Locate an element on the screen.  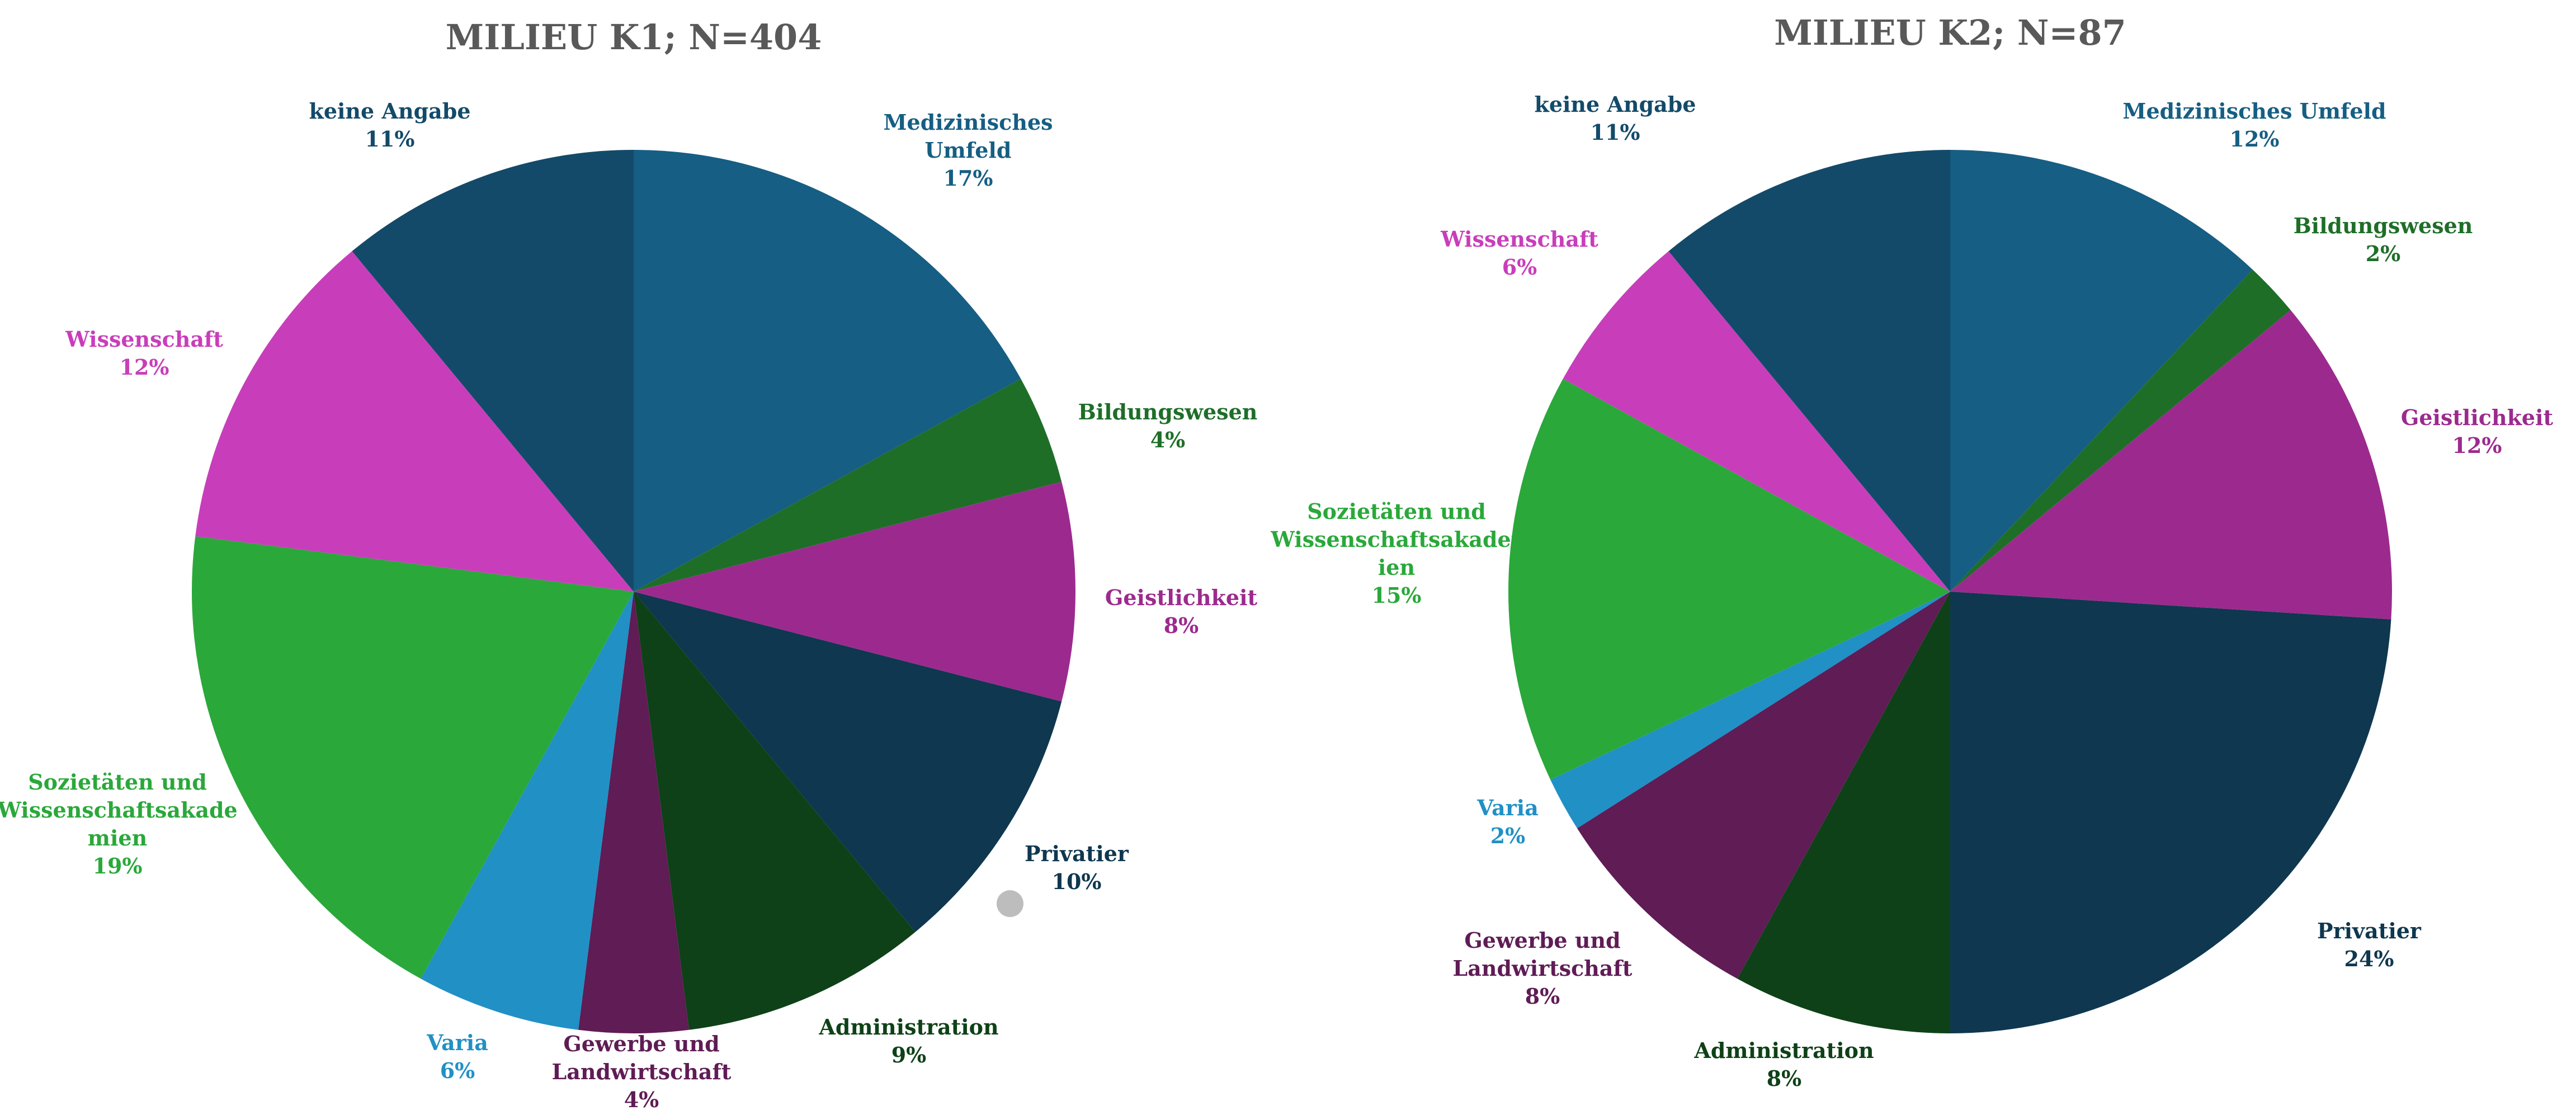
chart-title-k2: MILIEU K2; N=87 is located at coordinates (1950, 32).